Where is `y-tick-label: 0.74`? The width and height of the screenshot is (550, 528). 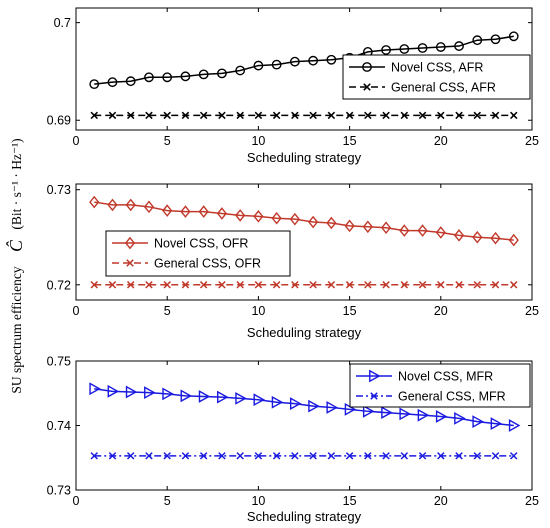
y-tick-label: 0.74 is located at coordinates (59, 426).